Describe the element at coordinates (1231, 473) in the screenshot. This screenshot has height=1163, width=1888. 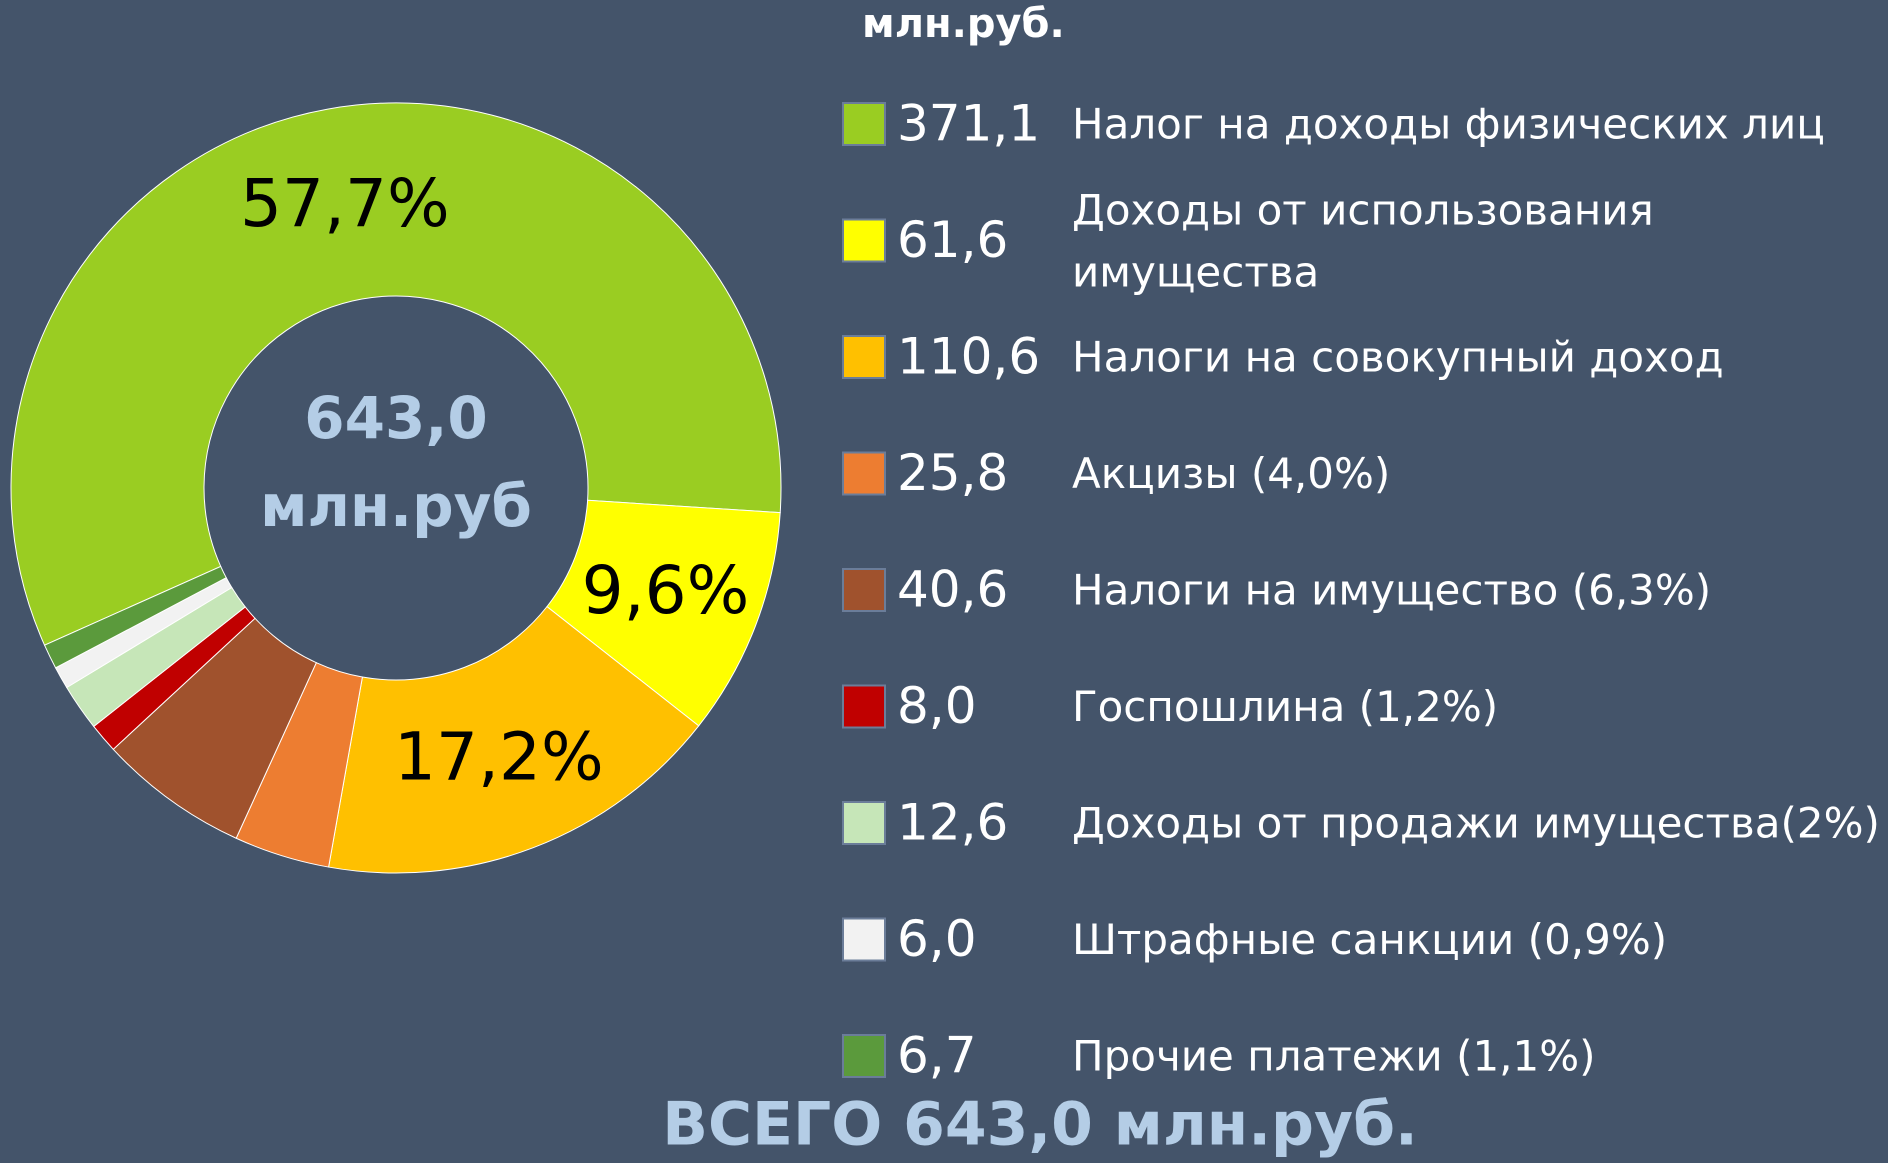
I see `legend-label: Акцизы (4,0%)` at that location.